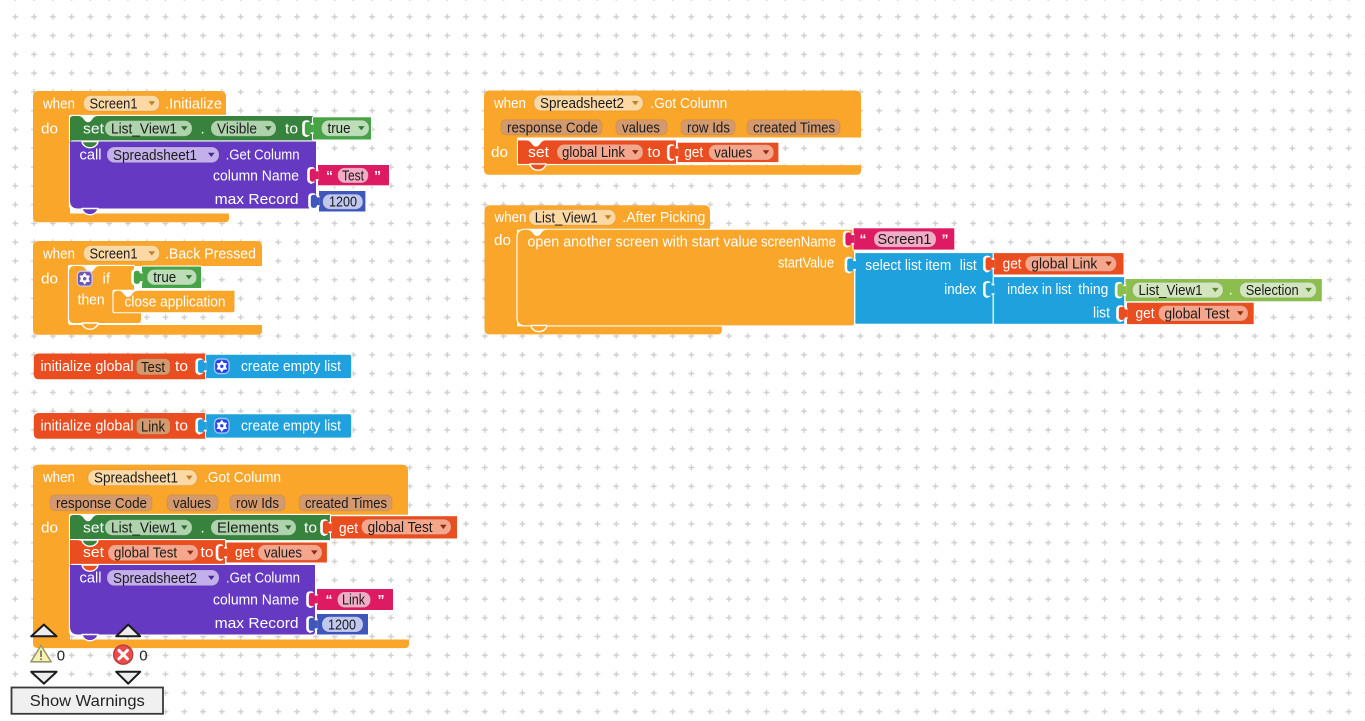 Image resolution: width=1365 pixels, height=721 pixels. What do you see at coordinates (663, 217) in the screenshot?
I see `svg-text: .After Picking` at bounding box center [663, 217].